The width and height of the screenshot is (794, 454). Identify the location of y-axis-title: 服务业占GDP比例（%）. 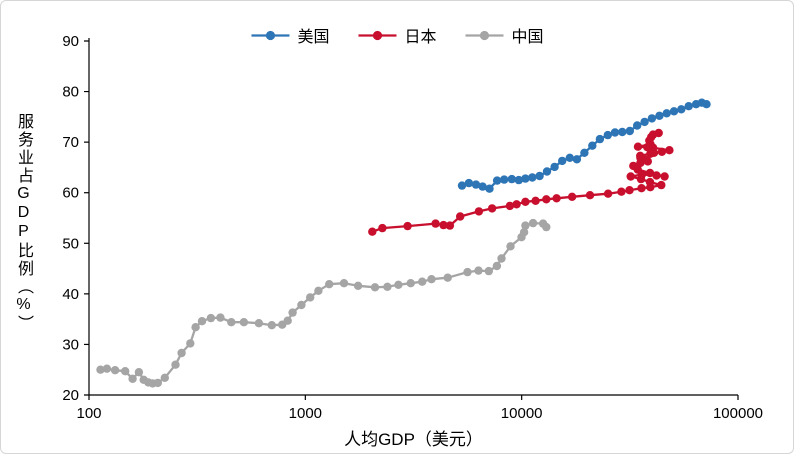
(23, 223).